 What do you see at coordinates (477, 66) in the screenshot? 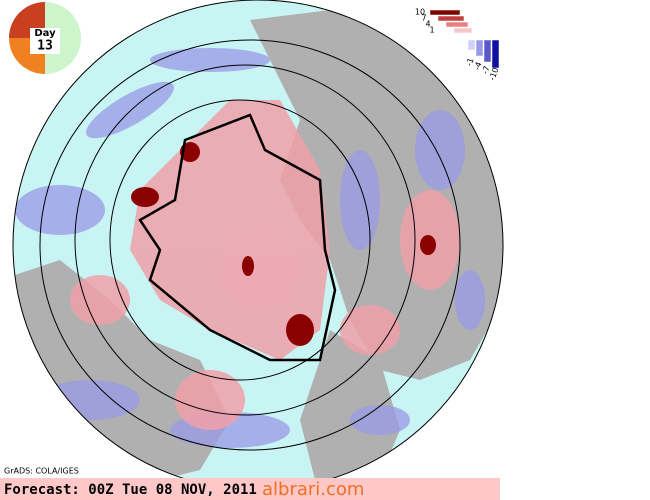
I see `legend-label: -4` at bounding box center [477, 66].